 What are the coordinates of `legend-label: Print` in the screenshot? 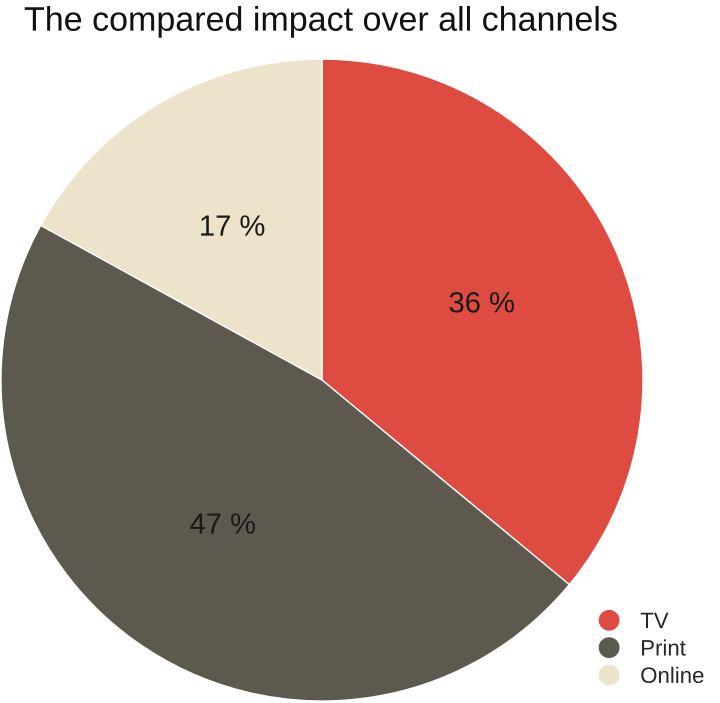 It's located at (664, 647).